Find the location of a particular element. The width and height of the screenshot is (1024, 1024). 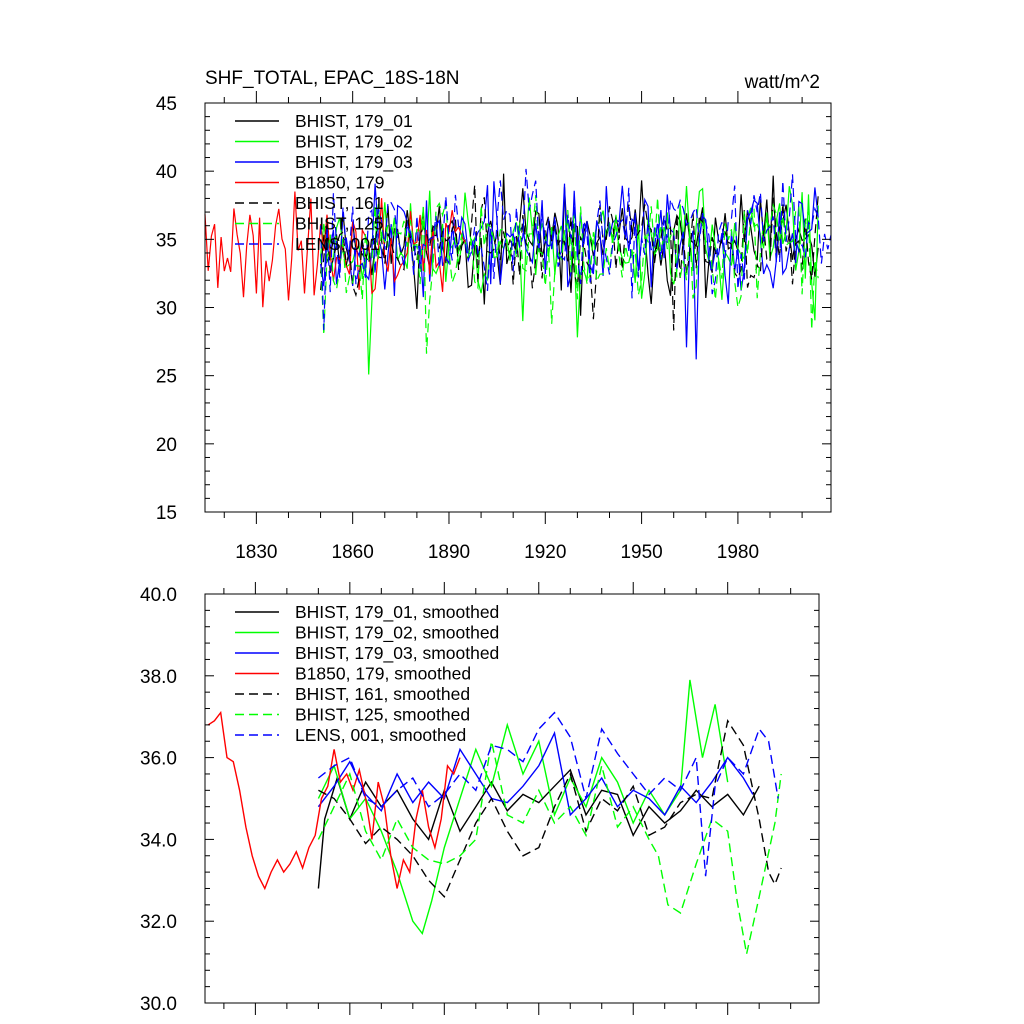

bottom-legend-label-2: BHIST, 179_03, smoothed is located at coordinates (397, 653).